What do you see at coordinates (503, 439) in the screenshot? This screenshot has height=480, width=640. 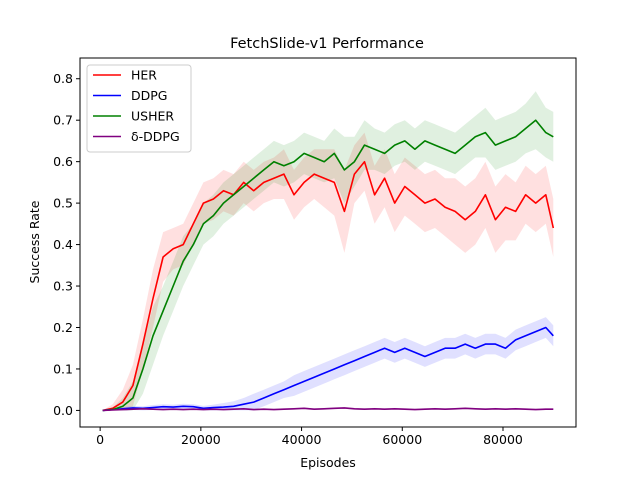 I see `x-tick-label: 80000` at bounding box center [503, 439].